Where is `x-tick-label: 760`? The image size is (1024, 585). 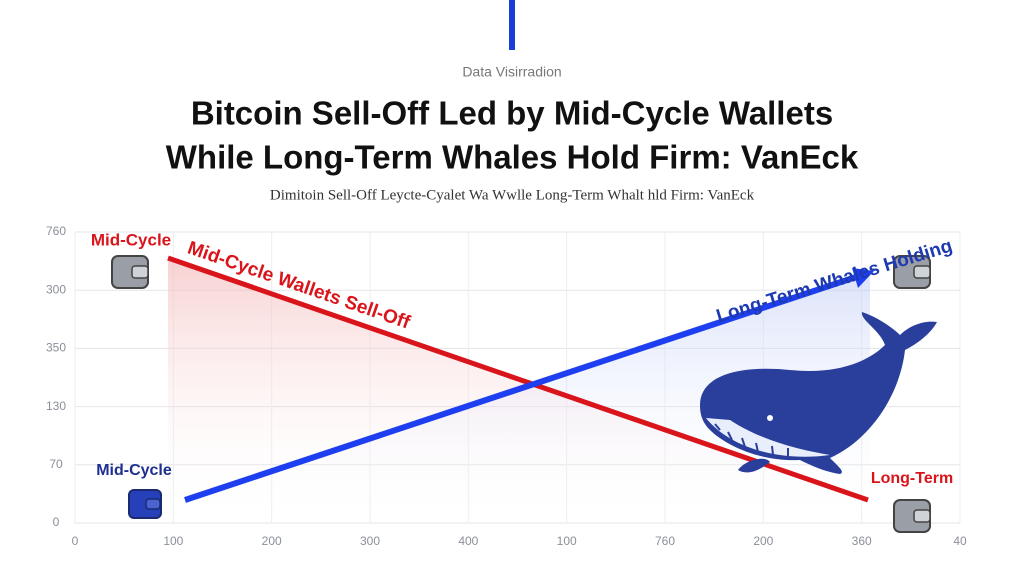
x-tick-label: 760 is located at coordinates (665, 541).